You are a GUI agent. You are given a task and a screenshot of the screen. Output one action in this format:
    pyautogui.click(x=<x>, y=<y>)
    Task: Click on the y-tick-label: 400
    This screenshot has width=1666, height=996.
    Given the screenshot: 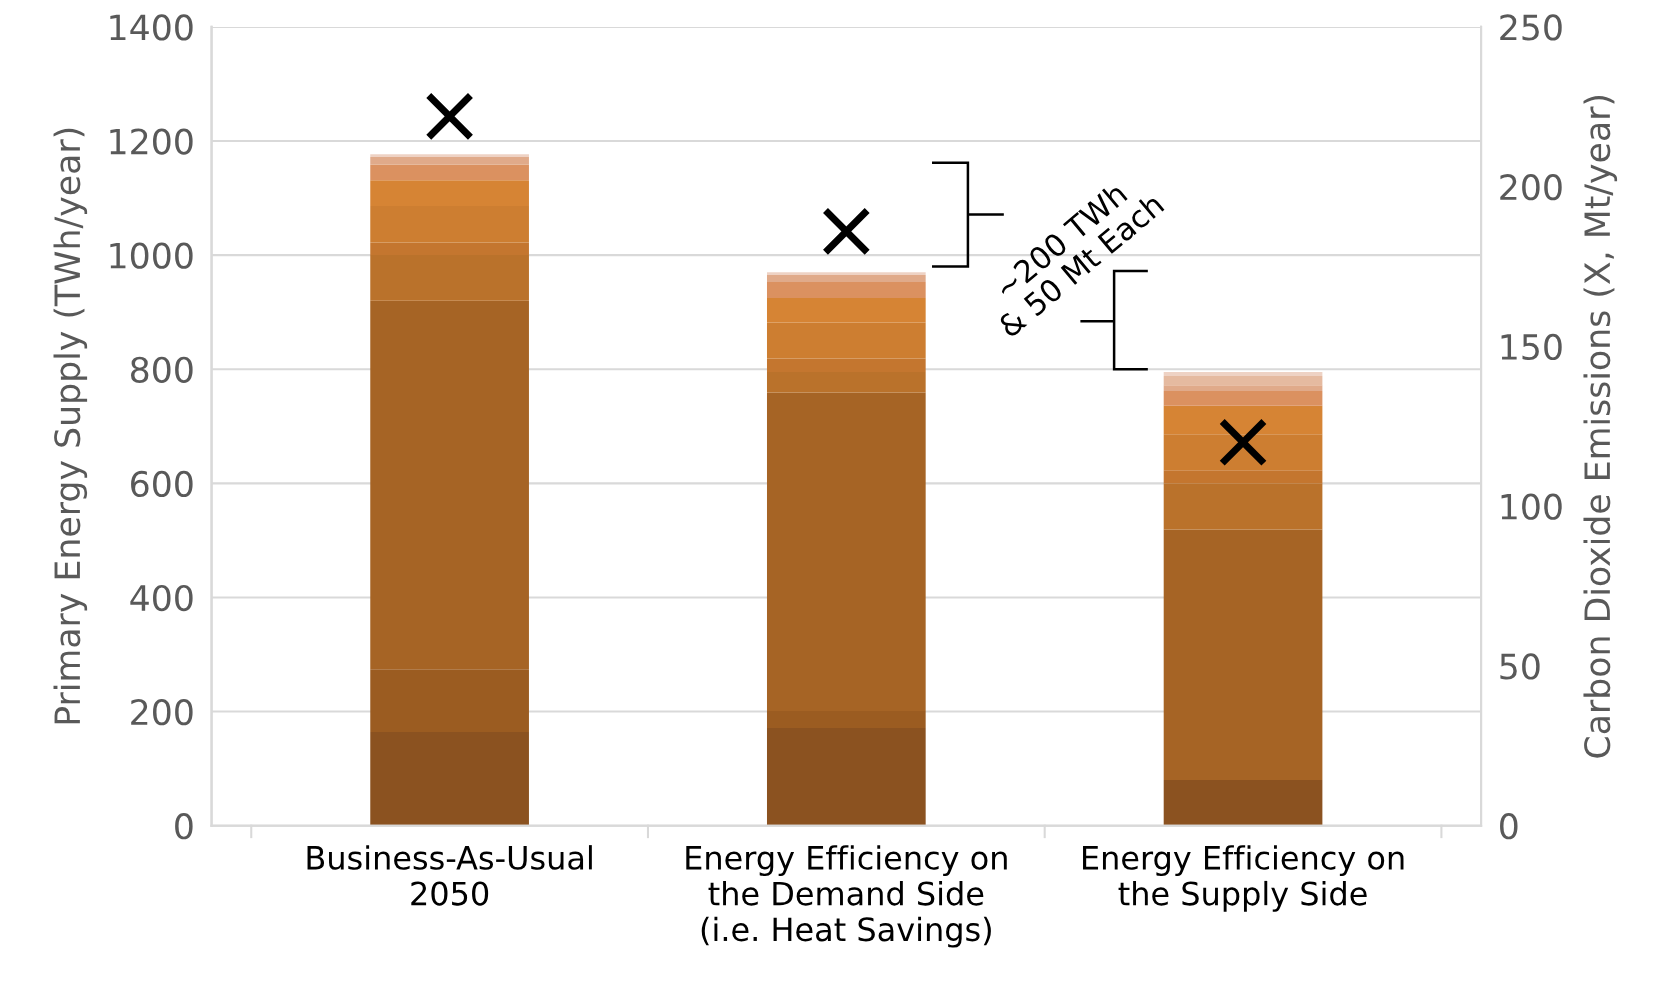 What is the action you would take?
    pyautogui.click(x=161, y=598)
    